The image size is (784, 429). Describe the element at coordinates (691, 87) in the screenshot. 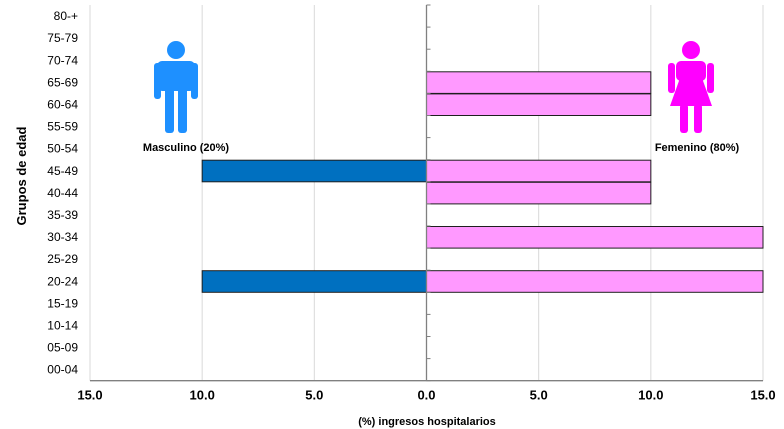

I see `female-person-icon` at that location.